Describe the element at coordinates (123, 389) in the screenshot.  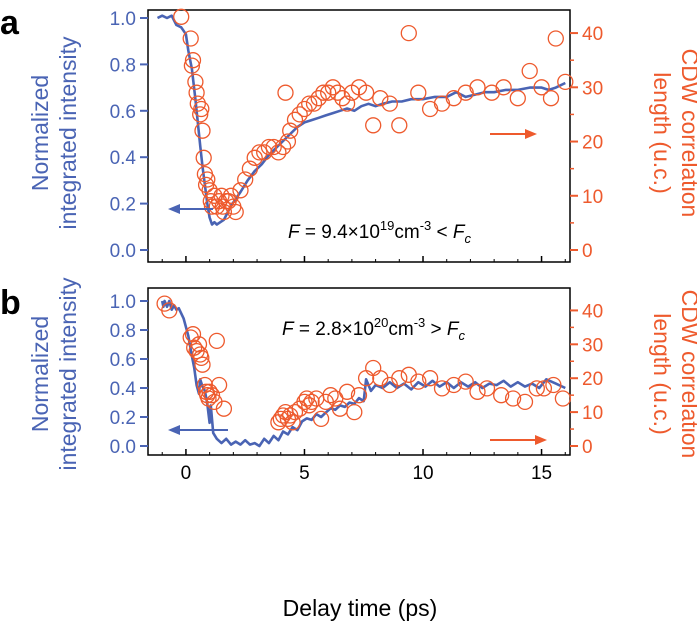
I see `panel-b-left-ytick-label-2: 0.4` at that location.